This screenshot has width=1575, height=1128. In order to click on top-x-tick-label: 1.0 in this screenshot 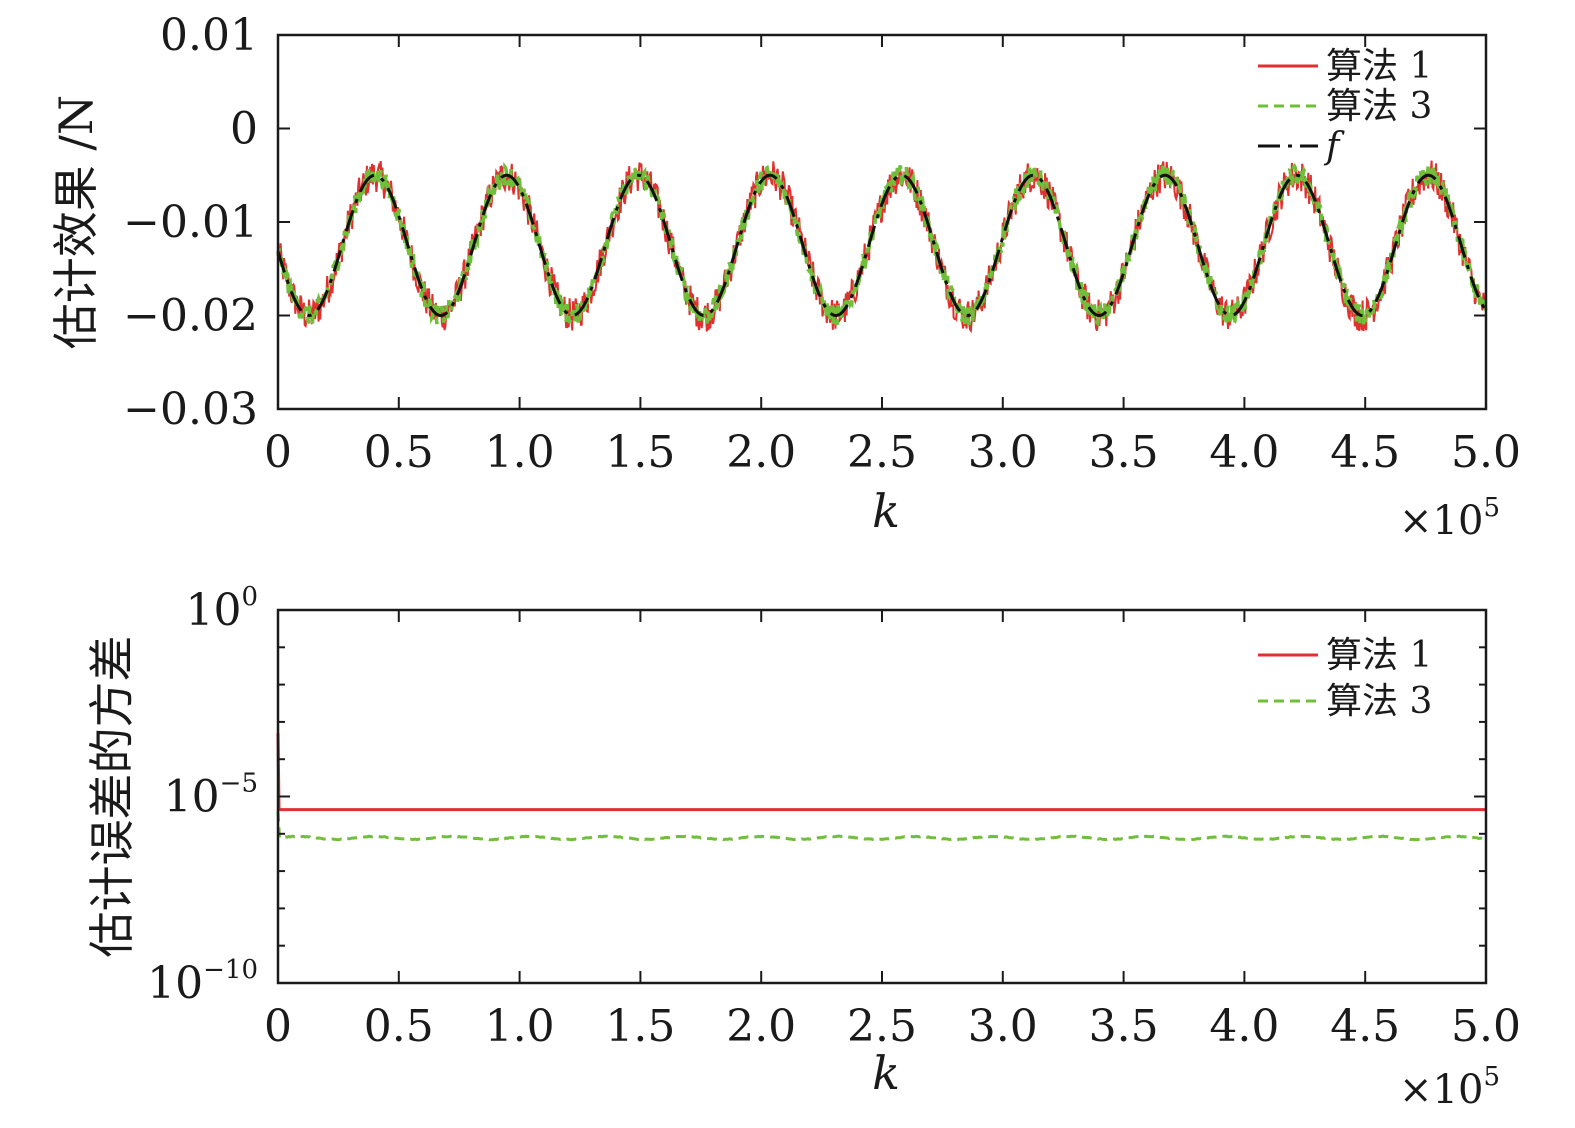, I will do `click(520, 452)`.